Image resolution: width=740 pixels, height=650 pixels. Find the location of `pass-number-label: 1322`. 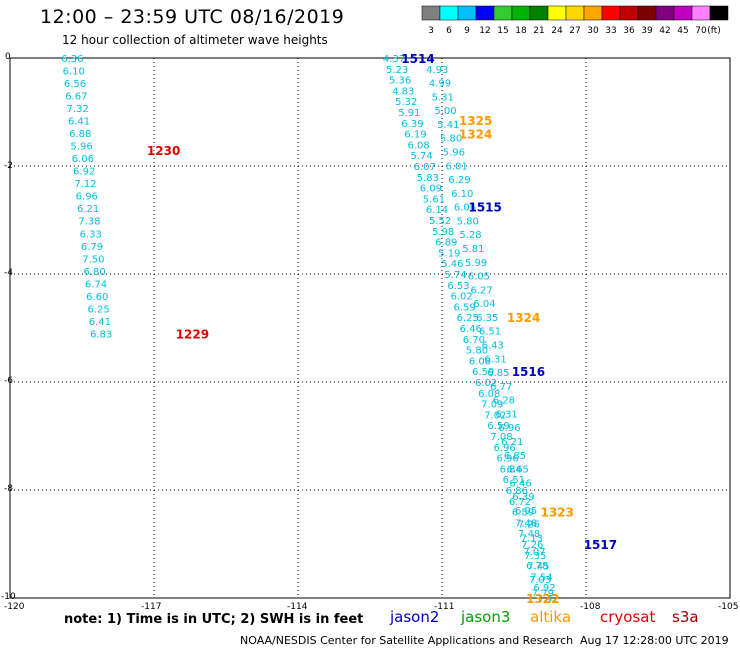

pass-number-label: 1322 is located at coordinates (542, 599).